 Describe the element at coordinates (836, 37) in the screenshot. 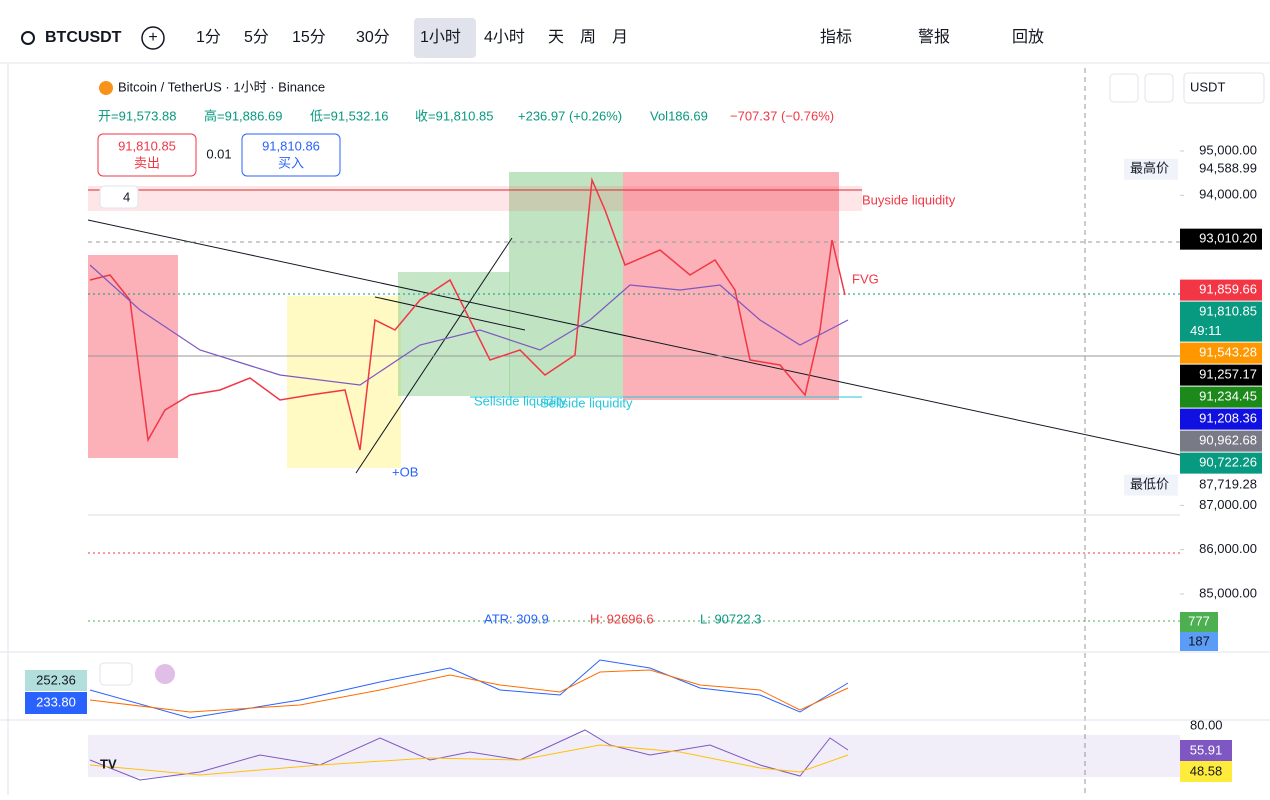

I see `indicators-button: 指标` at that location.